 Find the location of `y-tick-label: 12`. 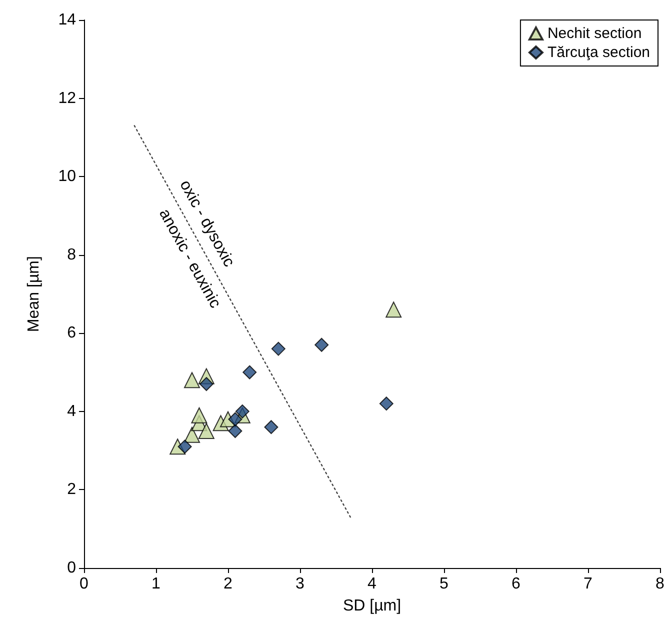

y-tick-label: 12 is located at coordinates (67, 98).